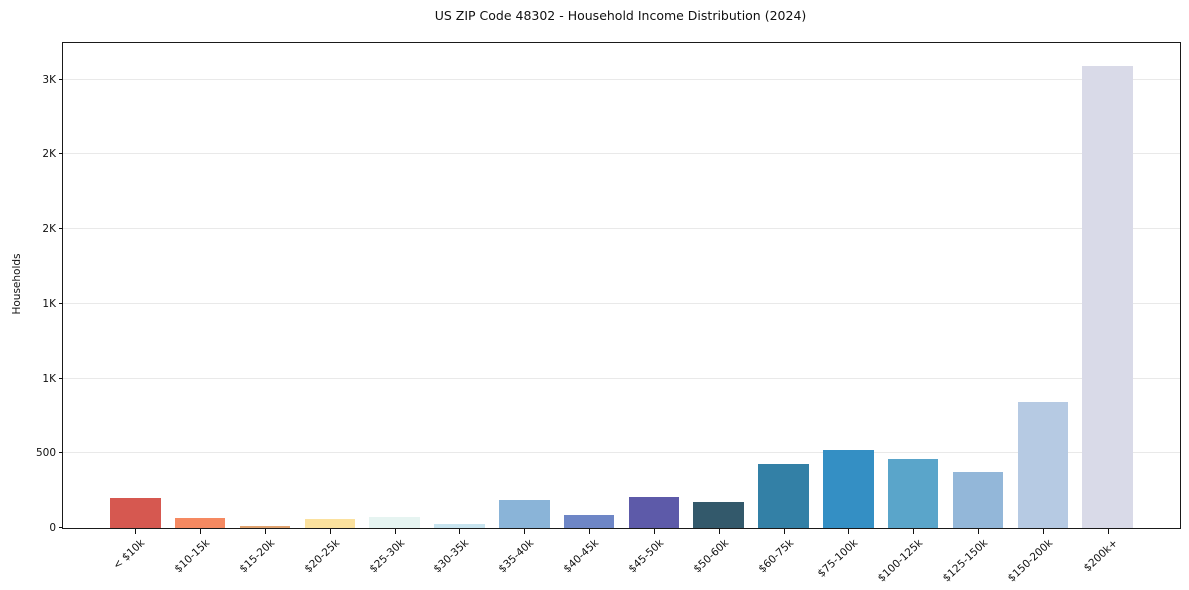 Image resolution: width=1189 pixels, height=590 pixels. Describe the element at coordinates (459, 309) in the screenshot. I see `bar-slot: $30-35k` at that location.